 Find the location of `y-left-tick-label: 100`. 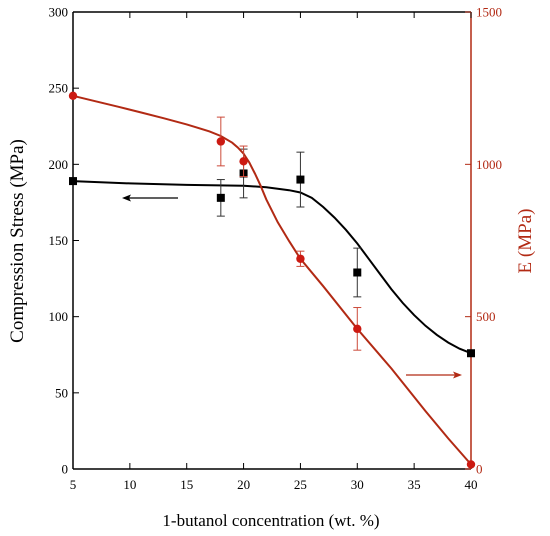

y-left-tick-label: 100 is located at coordinates (59, 316).